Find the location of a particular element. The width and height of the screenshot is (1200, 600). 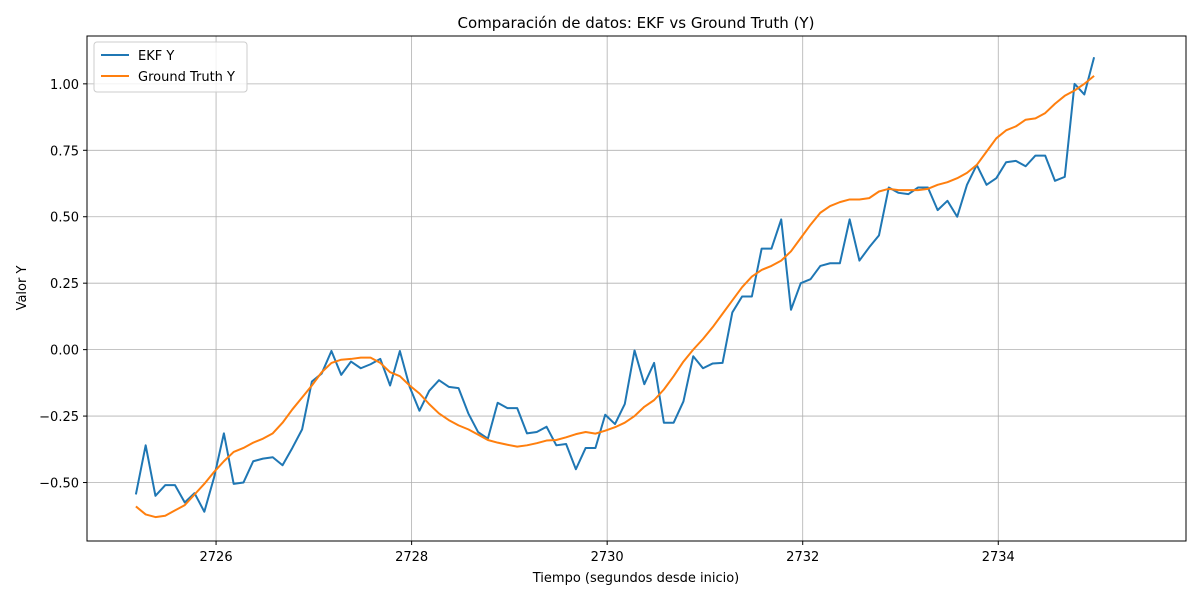

y-tick-label: 0.50 is located at coordinates (64, 218).